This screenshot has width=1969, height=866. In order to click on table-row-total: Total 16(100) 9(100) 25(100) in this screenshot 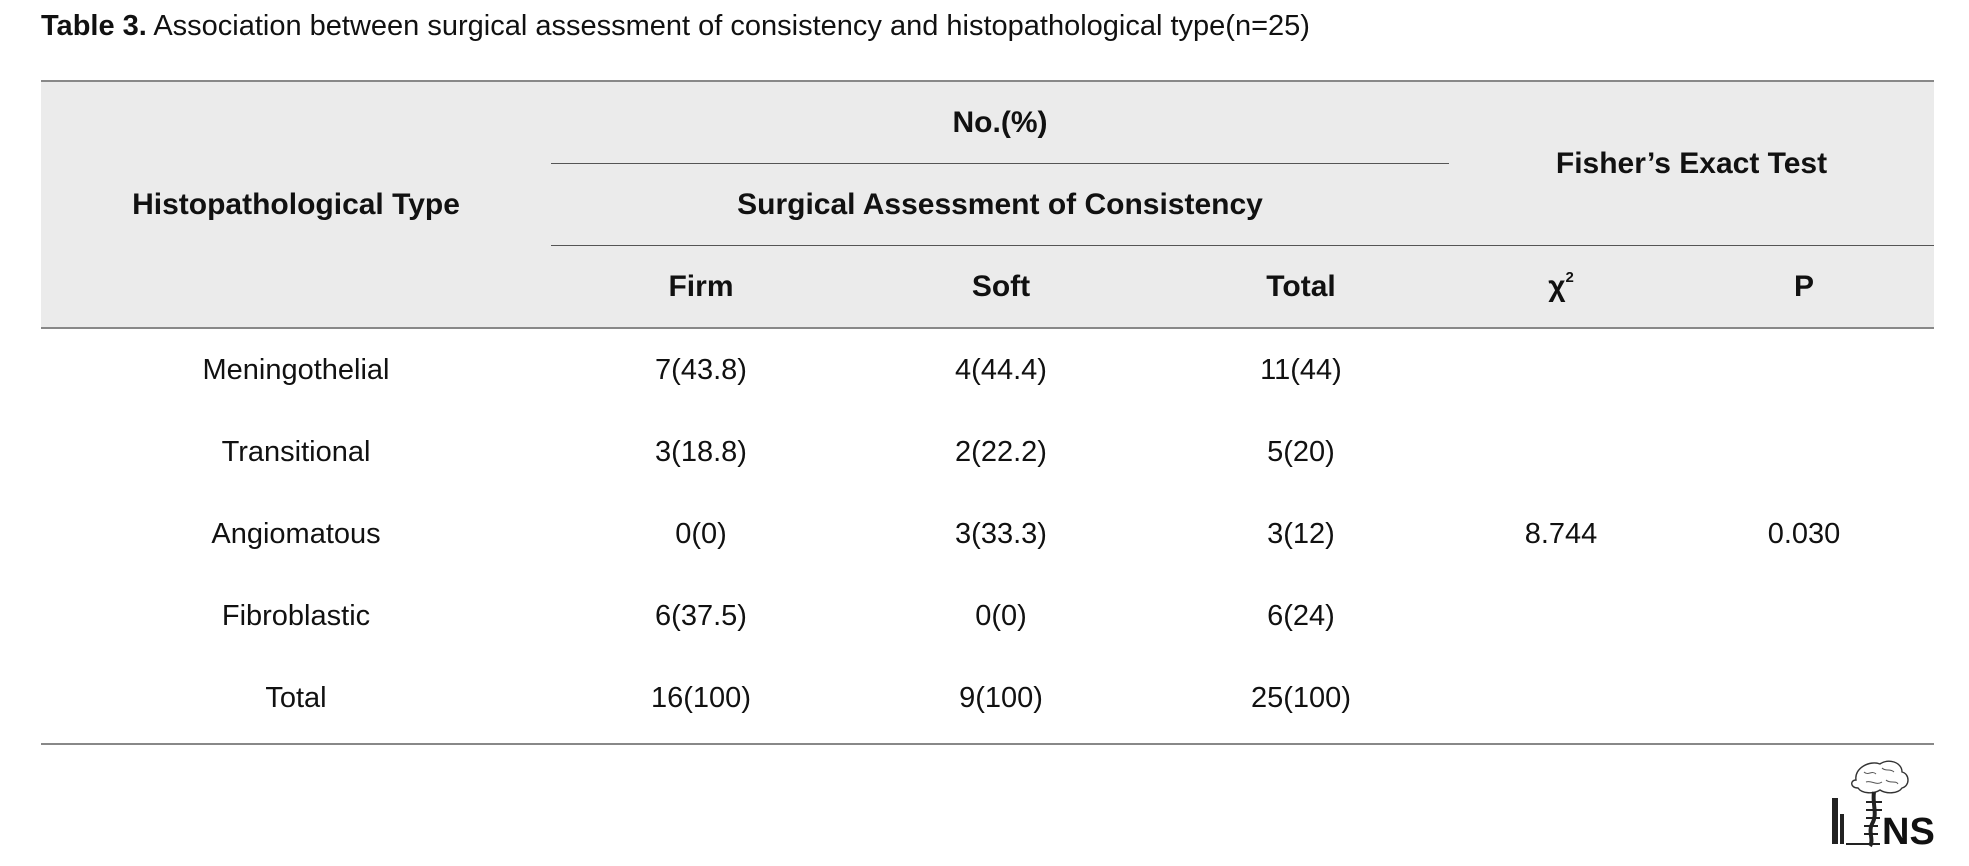, I will do `click(987, 698)`.